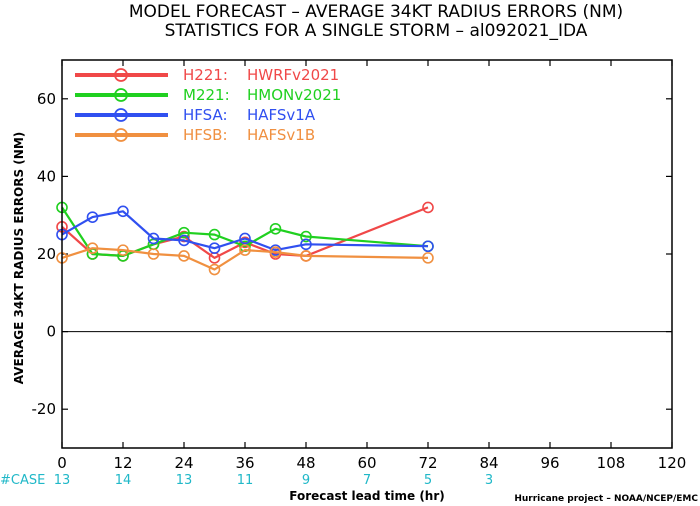 The width and height of the screenshot is (700, 506). Describe the element at coordinates (428, 480) in the screenshot. I see `case-count: 5` at that location.